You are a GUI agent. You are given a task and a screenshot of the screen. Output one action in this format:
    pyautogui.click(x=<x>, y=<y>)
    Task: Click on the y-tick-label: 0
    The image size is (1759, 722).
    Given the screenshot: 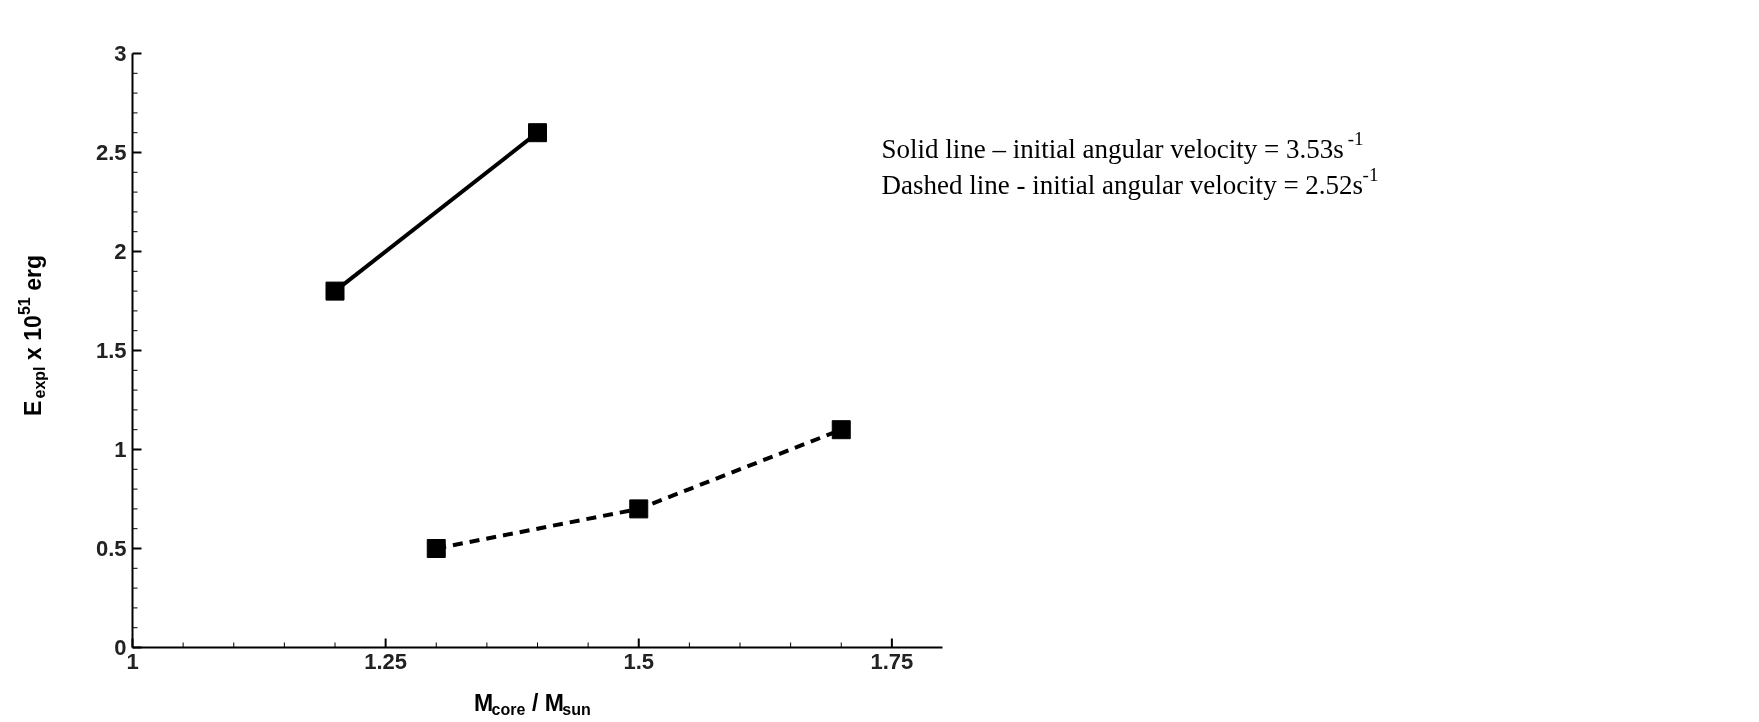 What is the action you would take?
    pyautogui.click(x=120, y=647)
    